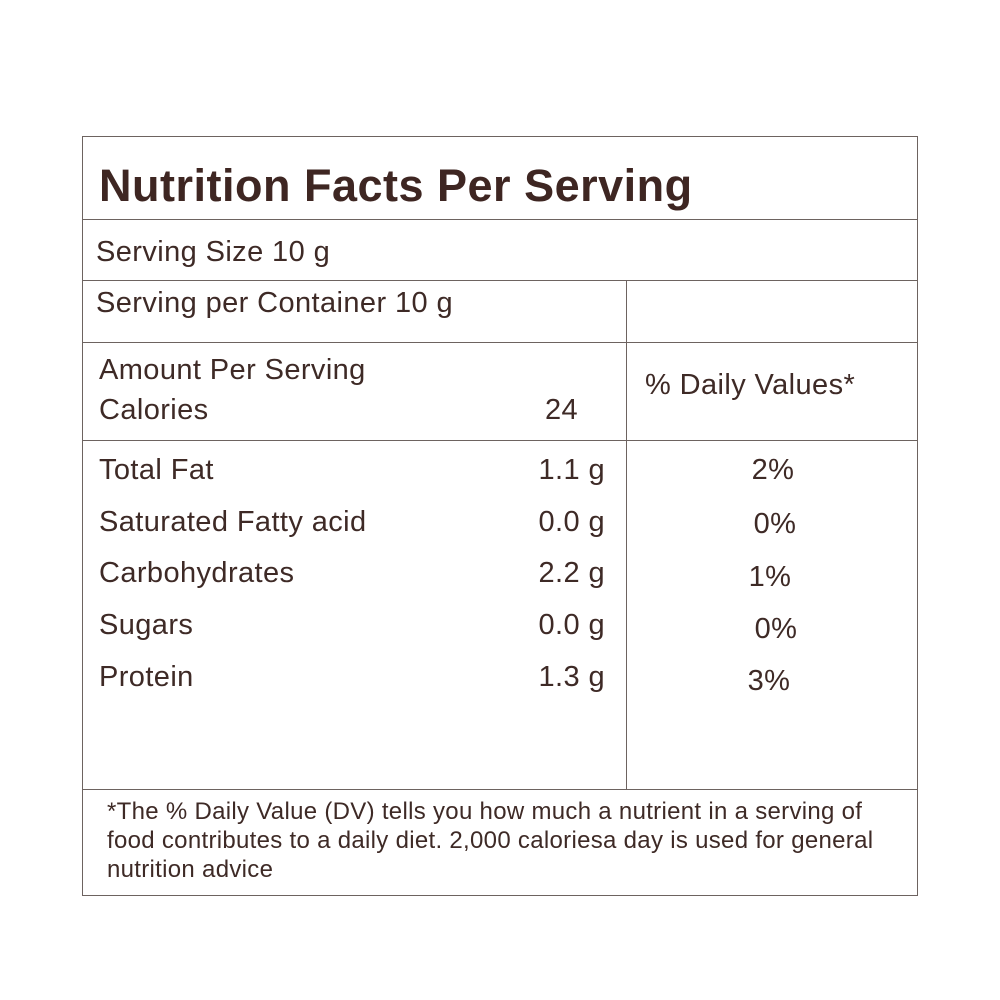 The height and width of the screenshot is (1000, 1000). I want to click on column-divider, so click(626, 534).